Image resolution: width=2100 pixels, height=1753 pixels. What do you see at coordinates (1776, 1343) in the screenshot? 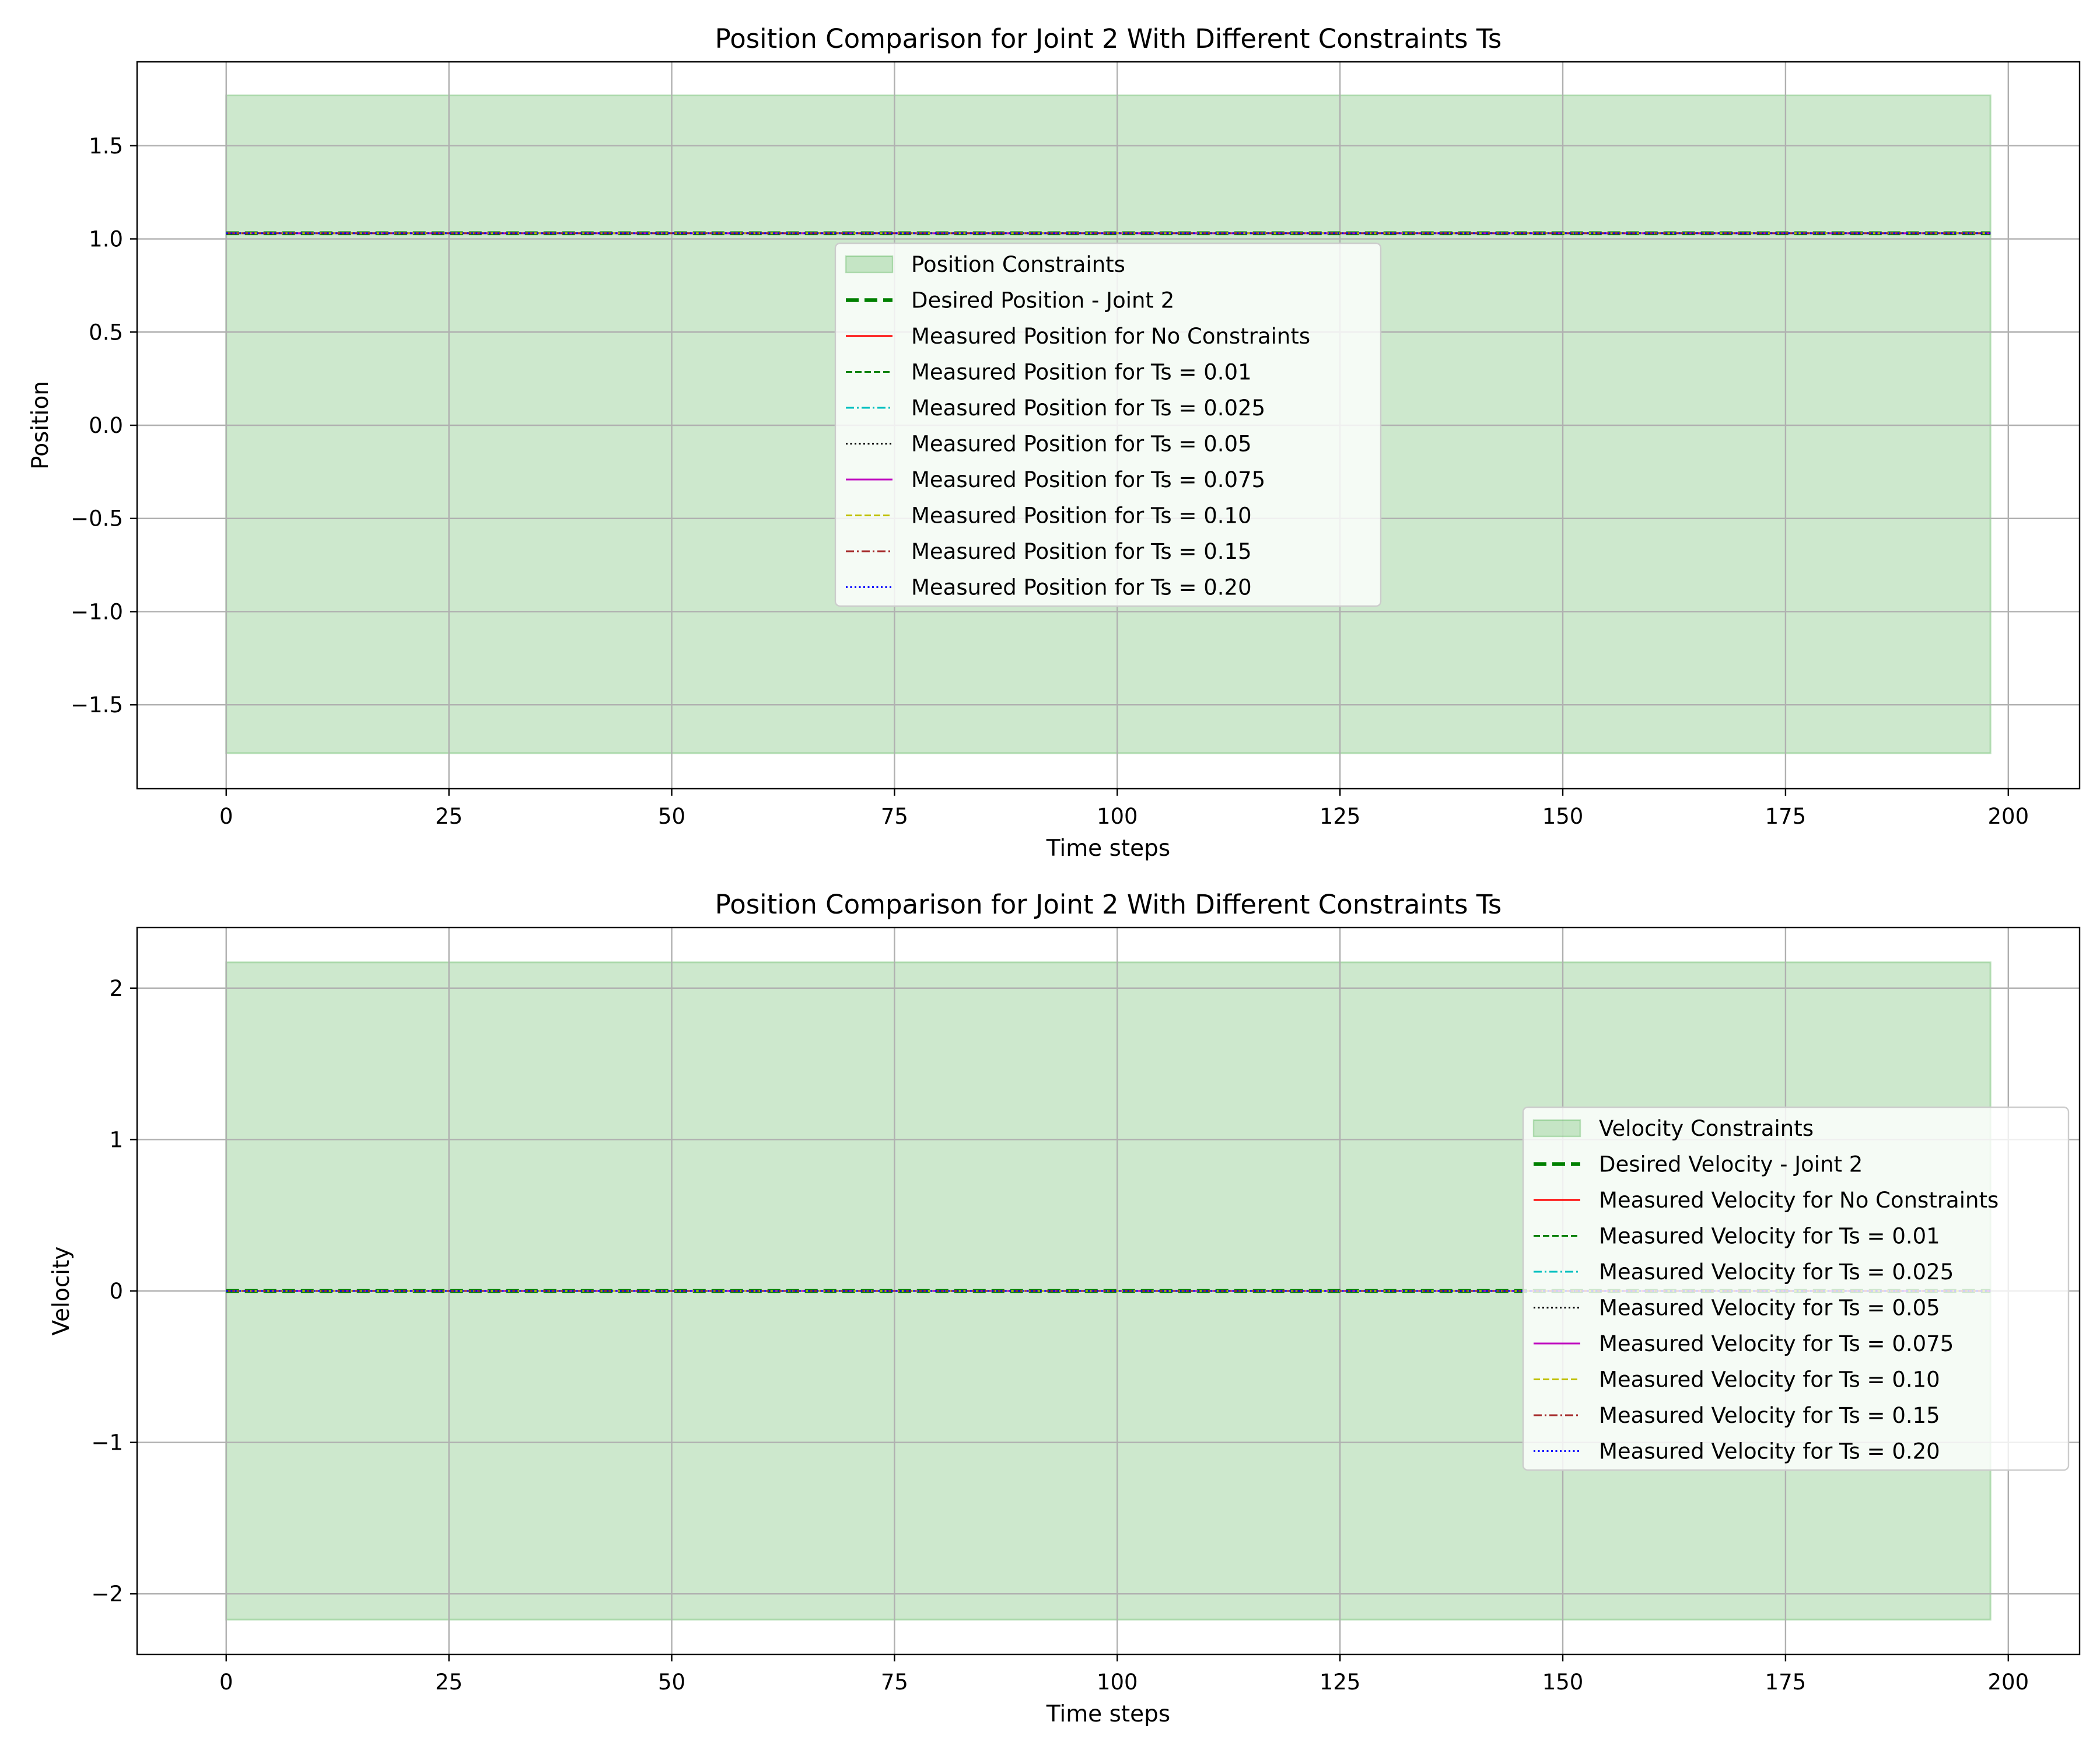
I see `legend-label: Measured Velocity for Ts = 0.075` at bounding box center [1776, 1343].